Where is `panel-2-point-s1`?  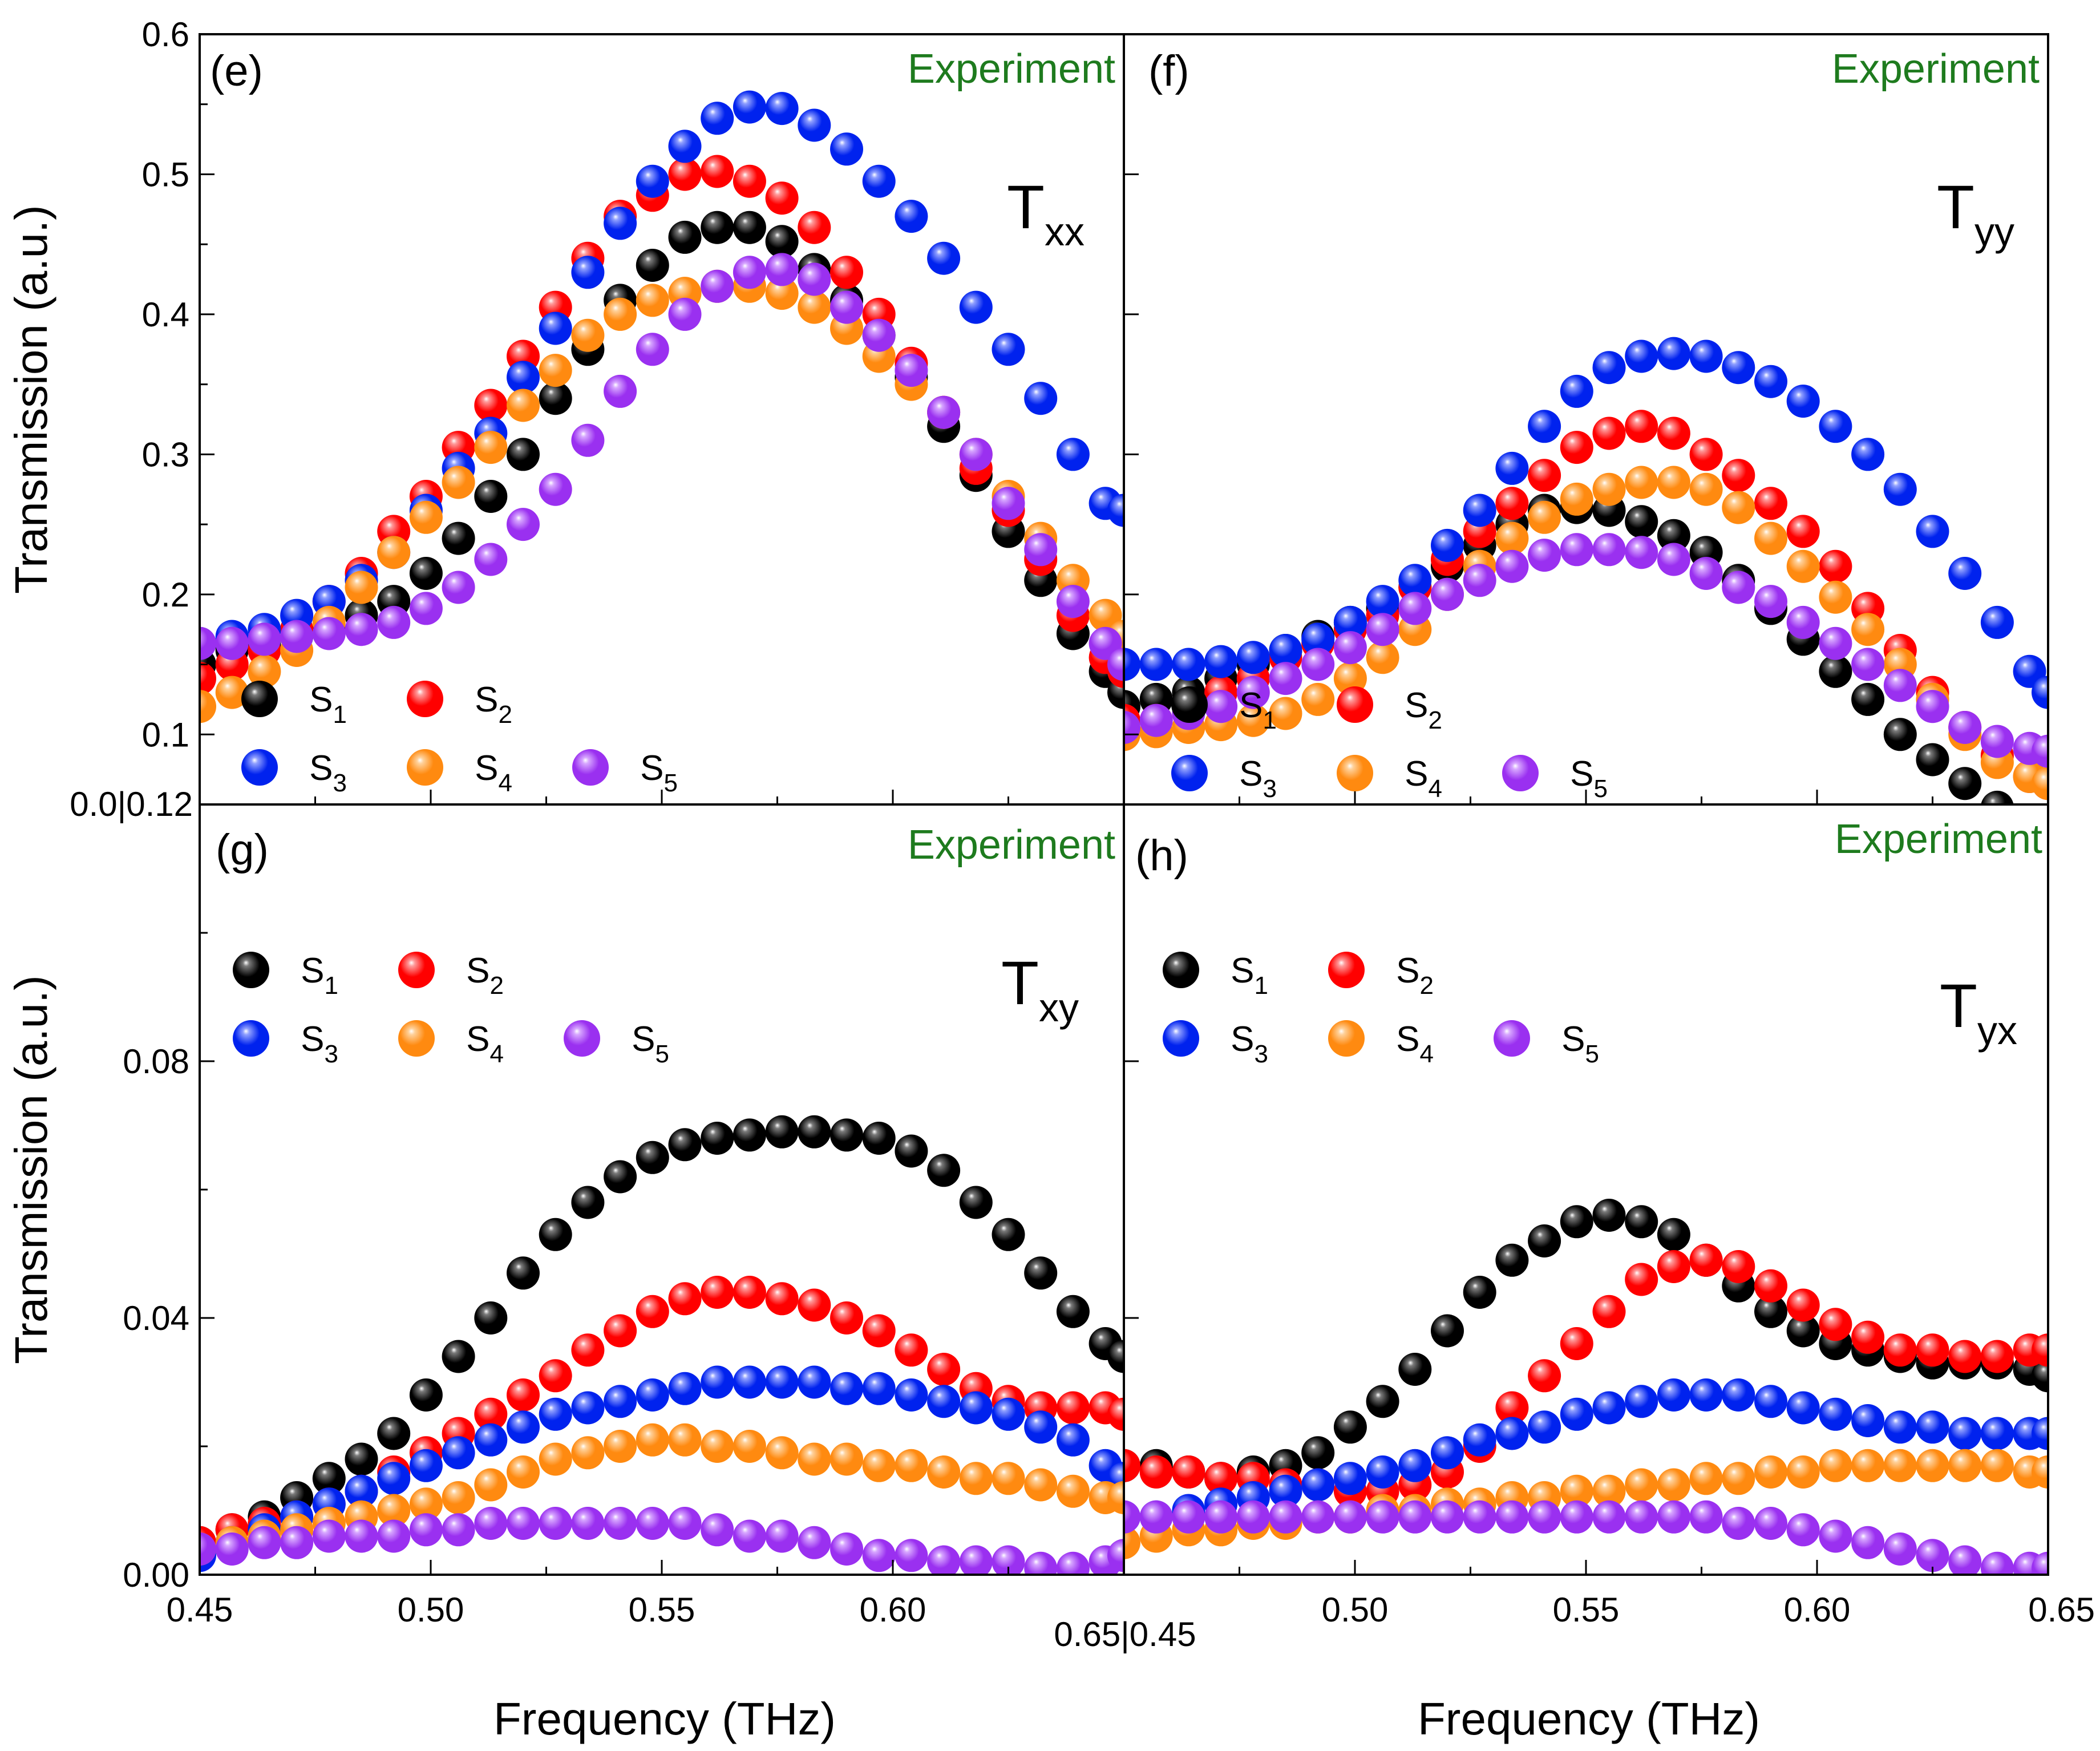 panel-2-point-s1 is located at coordinates (1673, 535).